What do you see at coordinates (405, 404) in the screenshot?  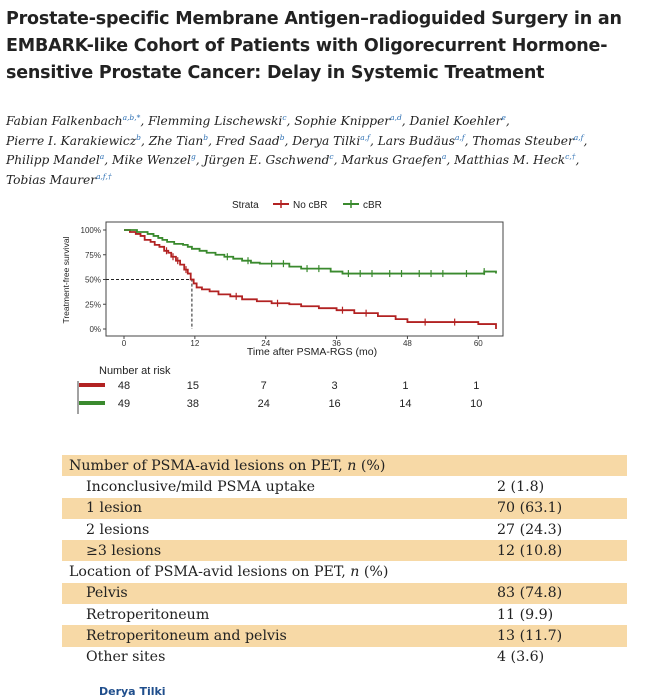 I see `risk-table-count: 14` at bounding box center [405, 404].